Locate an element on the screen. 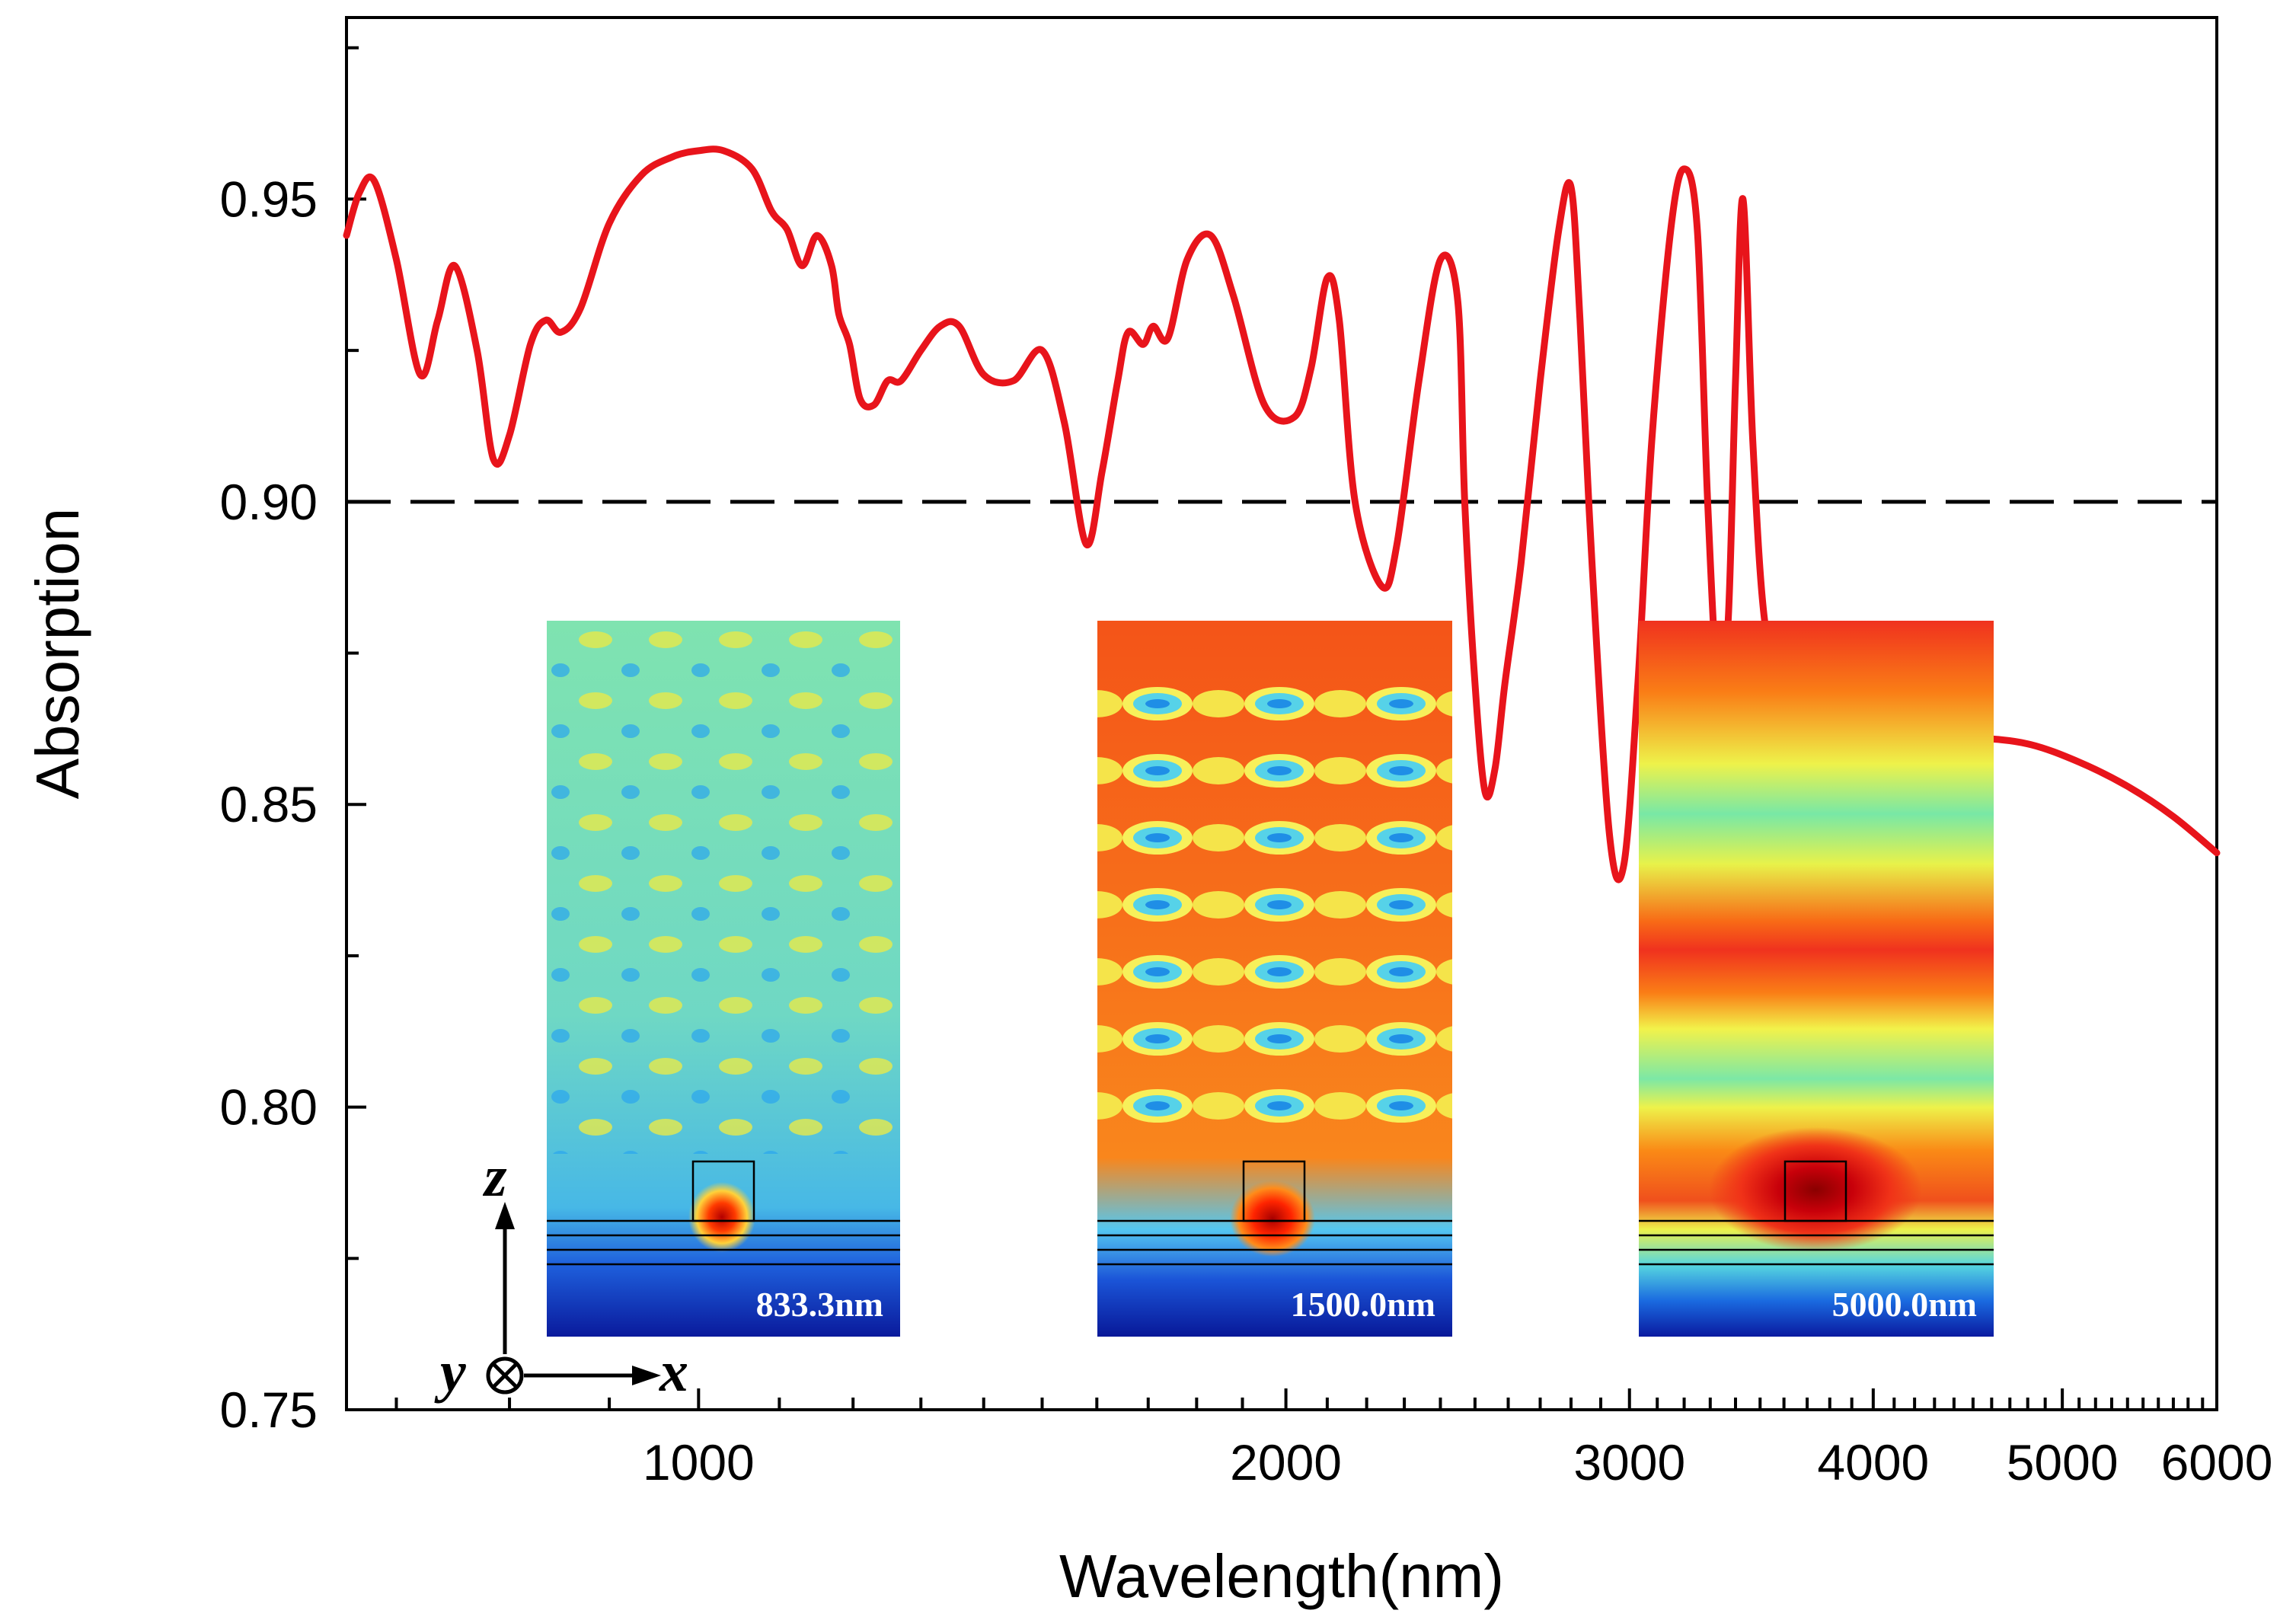 This screenshot has width=2296, height=1623. y-tick-label: 0.80 is located at coordinates (269, 1107).